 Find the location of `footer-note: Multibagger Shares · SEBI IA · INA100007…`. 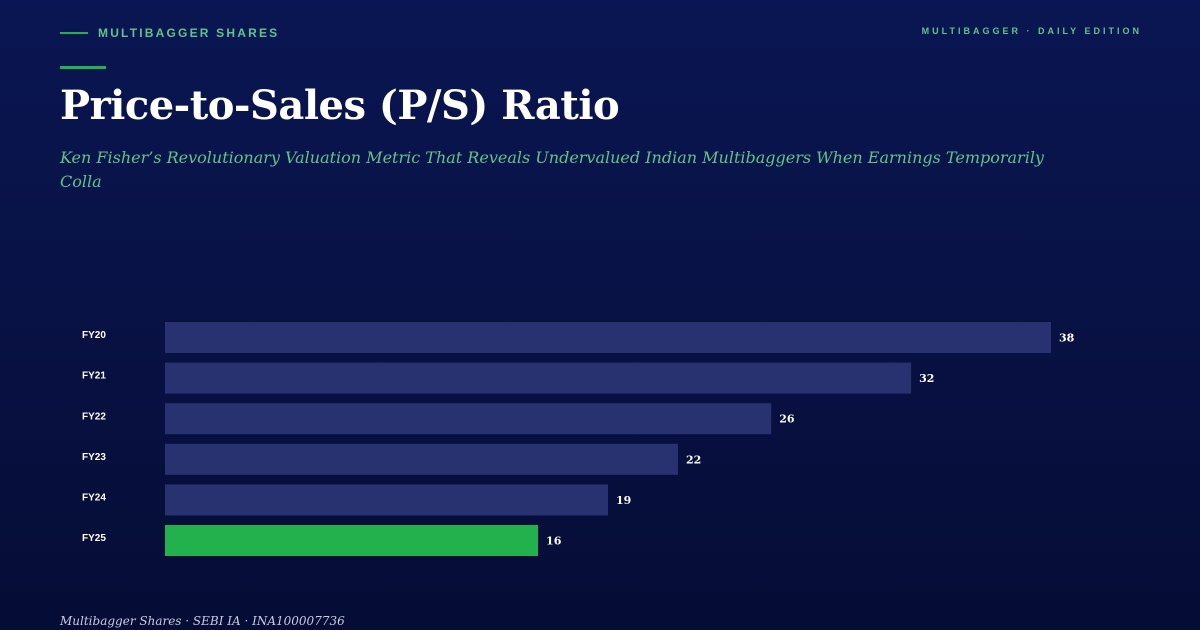

footer-note: Multibagger Shares · SEBI IA · INA100007… is located at coordinates (202, 621).